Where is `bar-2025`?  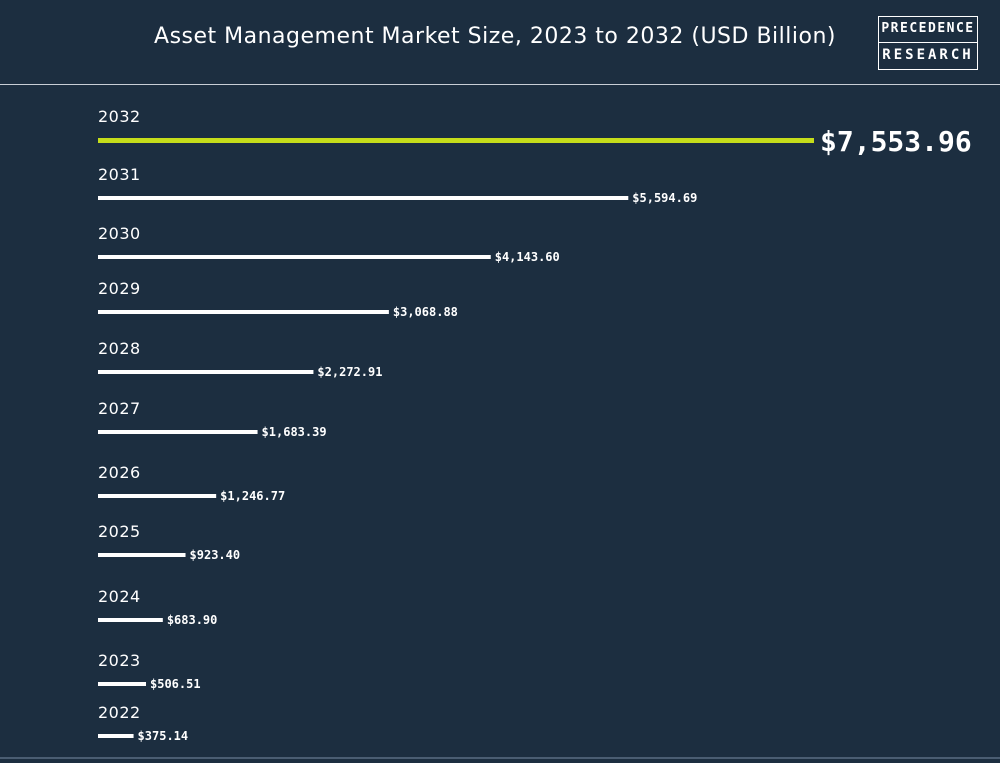
bar-2025 is located at coordinates (142, 555).